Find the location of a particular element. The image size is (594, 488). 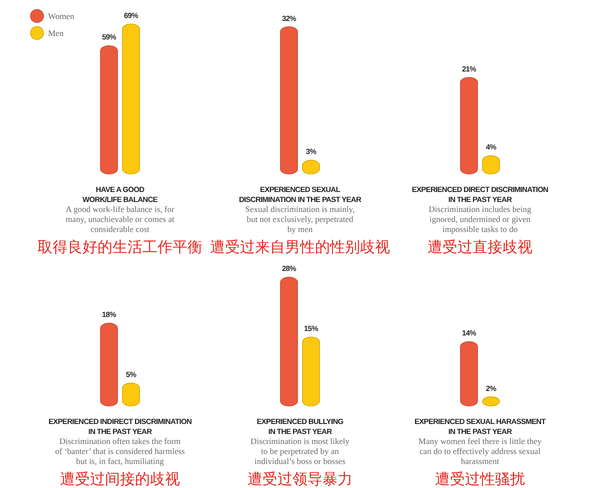

annotation: 遭受过性骚扰 is located at coordinates (480, 479).